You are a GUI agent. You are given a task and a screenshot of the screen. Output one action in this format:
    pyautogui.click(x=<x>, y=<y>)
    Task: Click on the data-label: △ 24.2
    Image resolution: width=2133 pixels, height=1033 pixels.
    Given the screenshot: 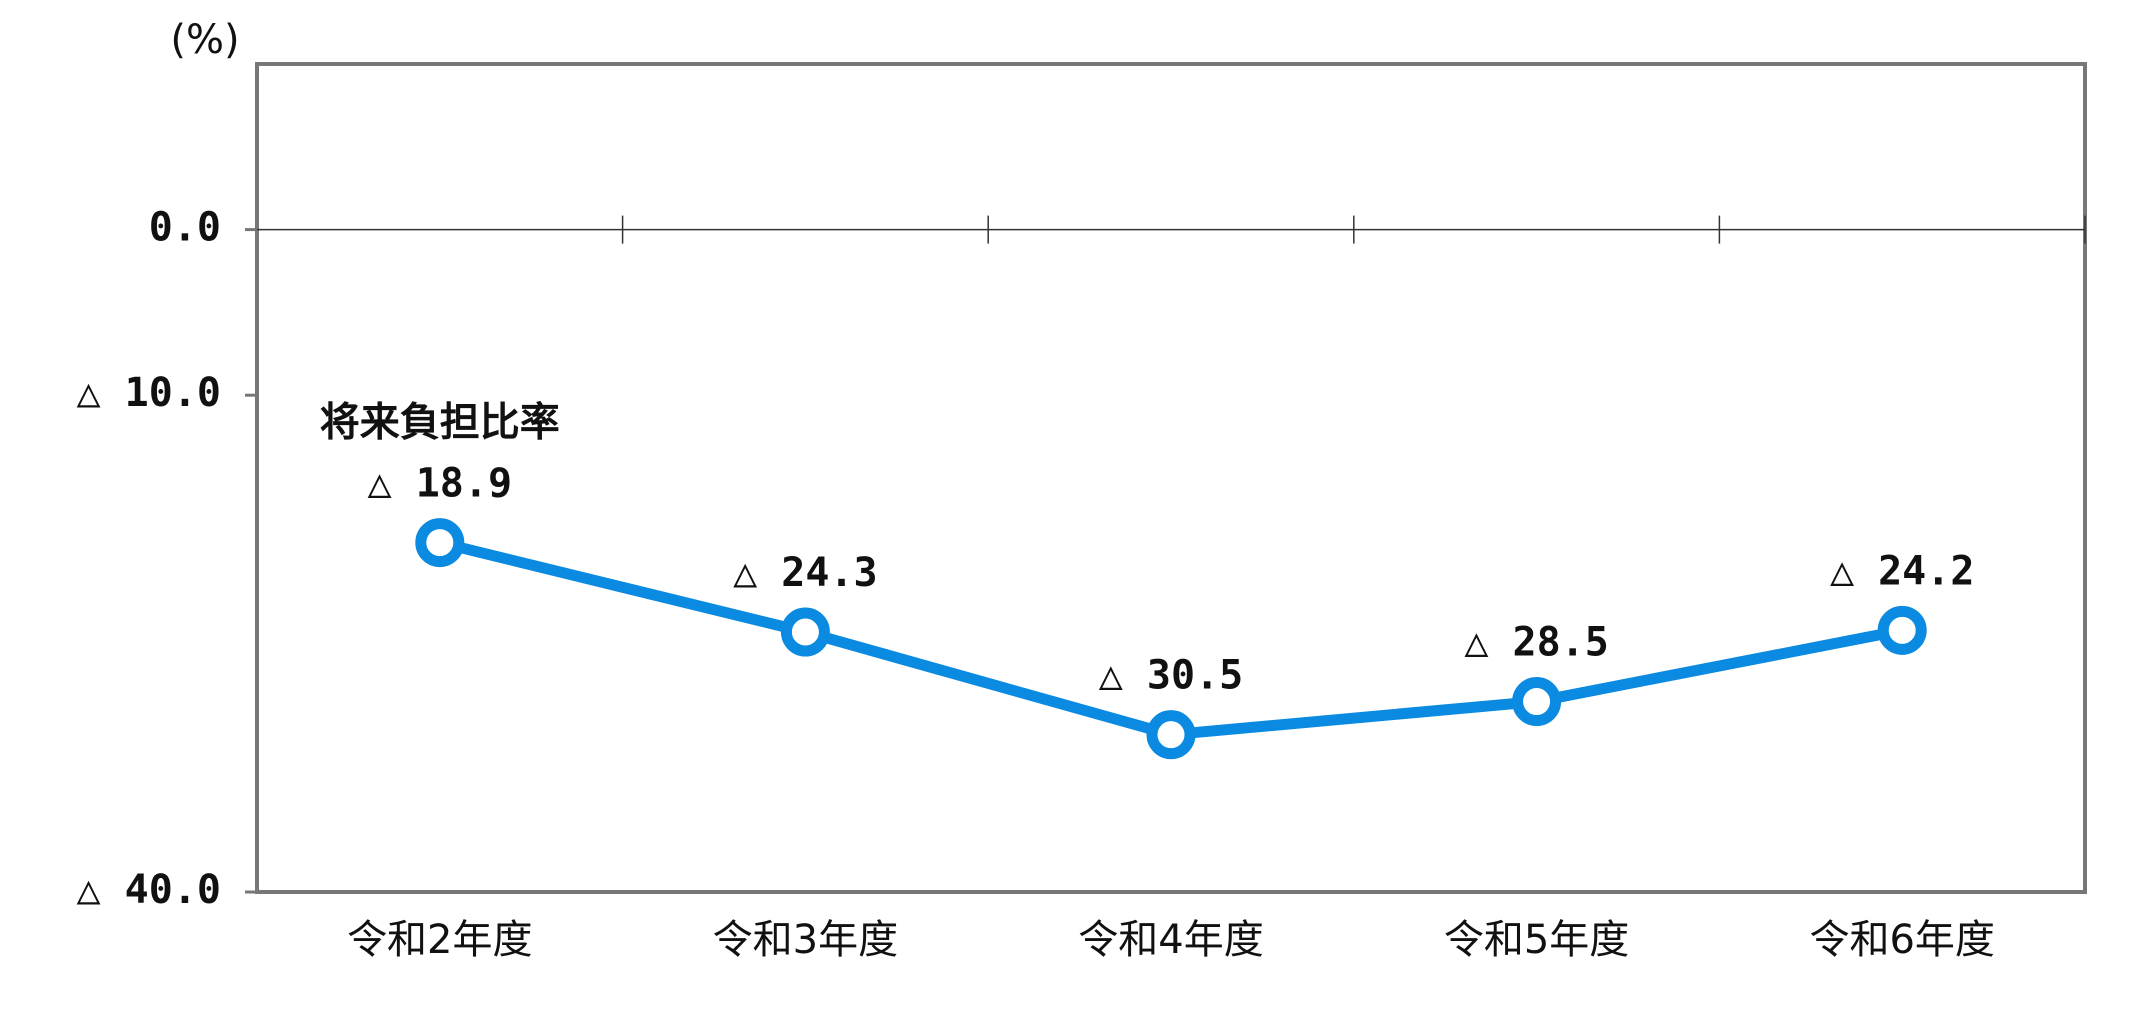 What is the action you would take?
    pyautogui.click(x=1902, y=571)
    